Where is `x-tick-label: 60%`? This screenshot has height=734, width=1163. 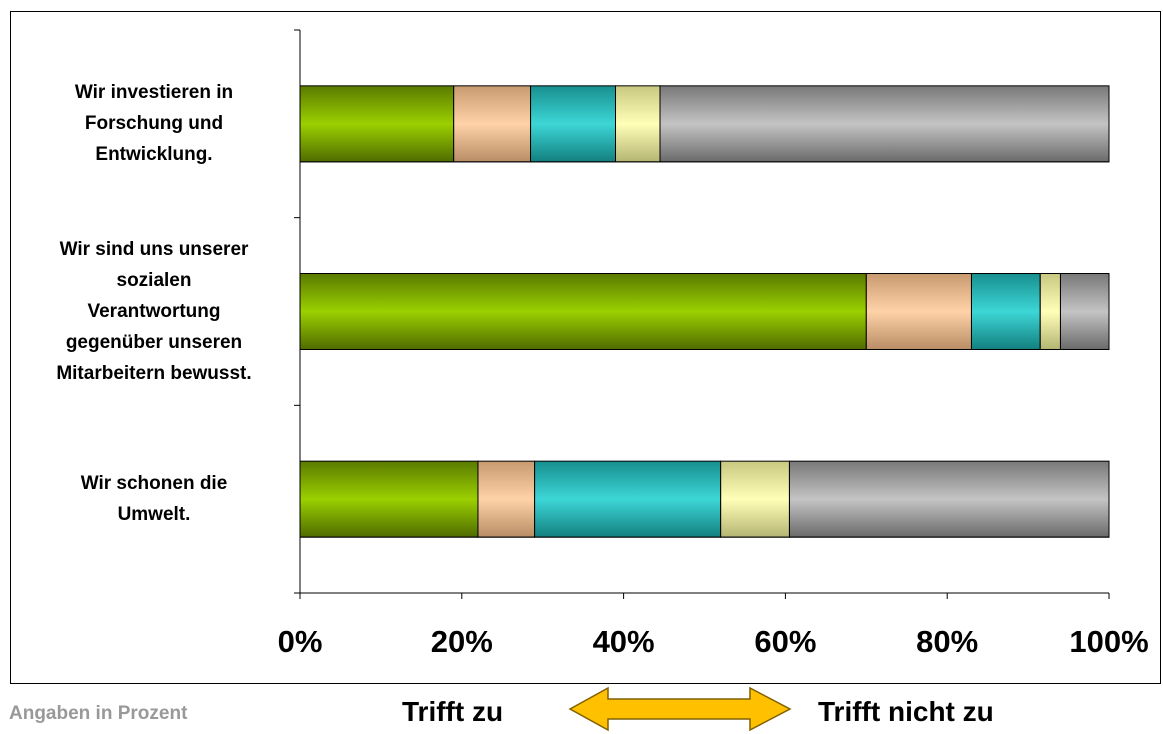
x-tick-label: 60% is located at coordinates (785, 641).